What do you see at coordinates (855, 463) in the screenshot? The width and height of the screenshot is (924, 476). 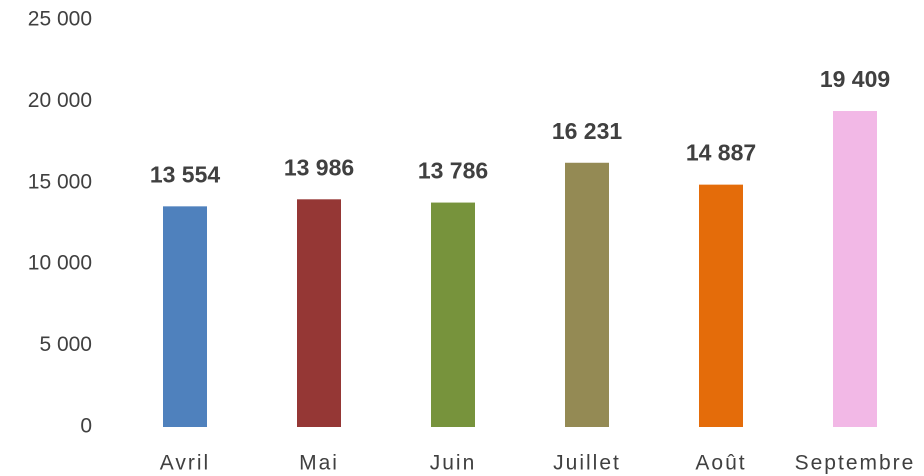 I see `x-tick-label: Septembre` at bounding box center [855, 463].